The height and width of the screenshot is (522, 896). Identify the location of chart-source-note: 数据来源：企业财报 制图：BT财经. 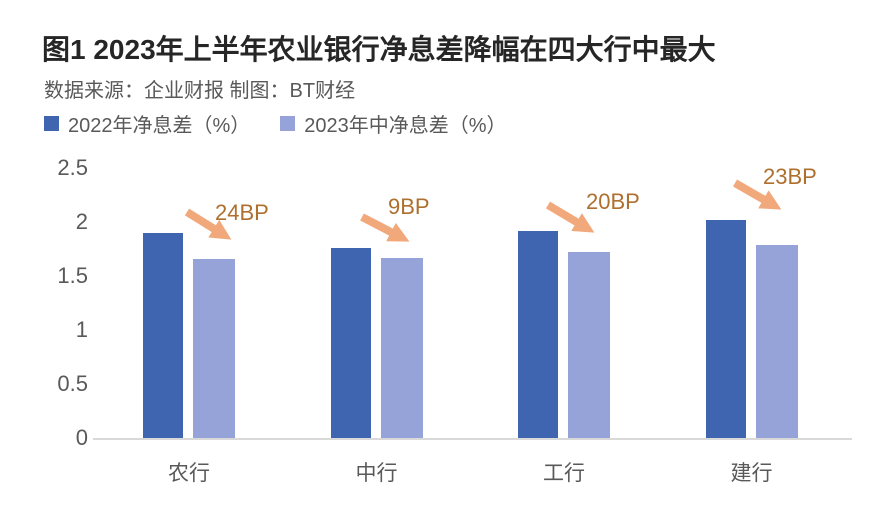
(200, 91).